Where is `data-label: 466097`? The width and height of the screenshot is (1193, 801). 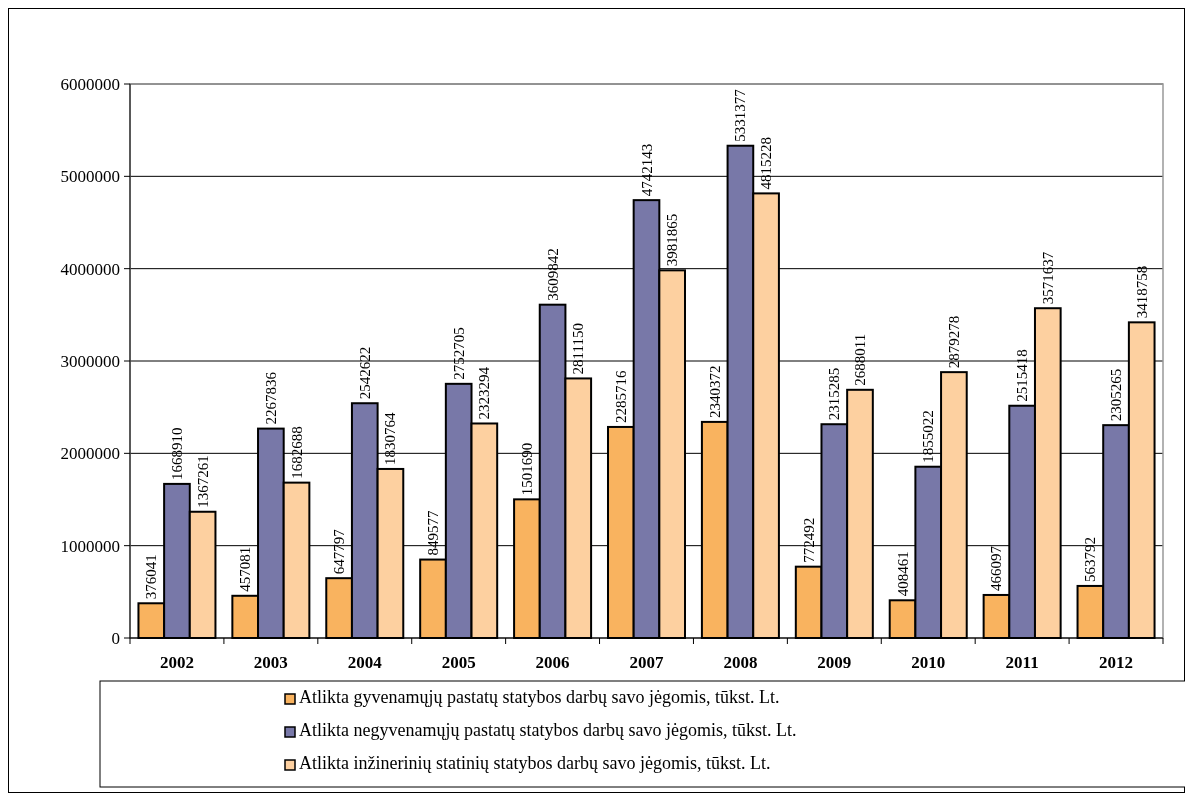 data-label: 466097 is located at coordinates (996, 568).